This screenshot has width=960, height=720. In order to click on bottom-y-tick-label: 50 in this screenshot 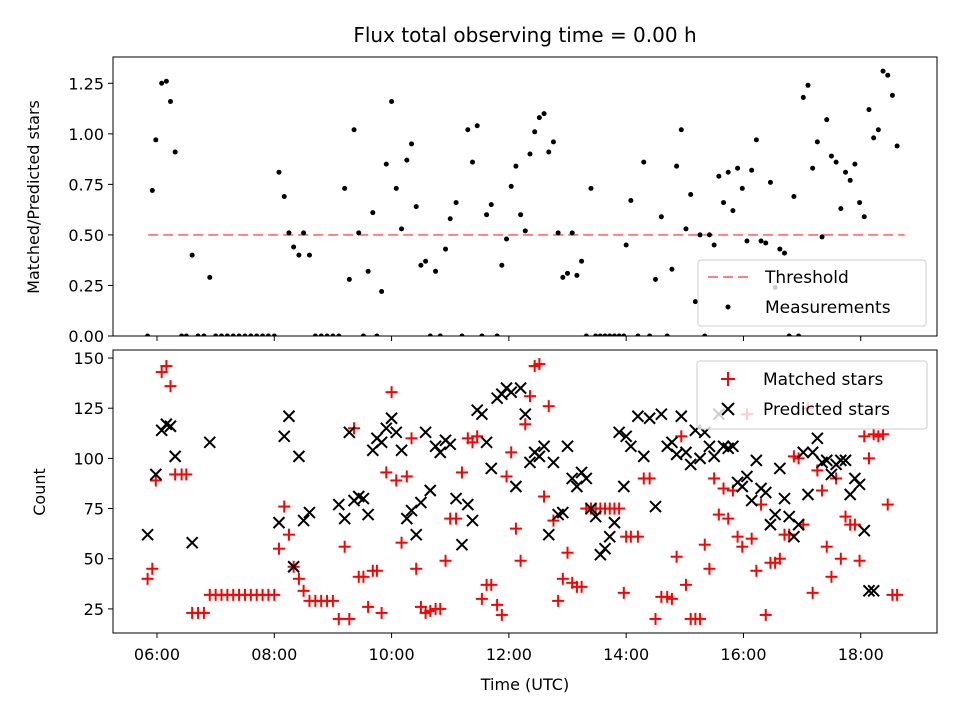, I will do `click(94, 559)`.